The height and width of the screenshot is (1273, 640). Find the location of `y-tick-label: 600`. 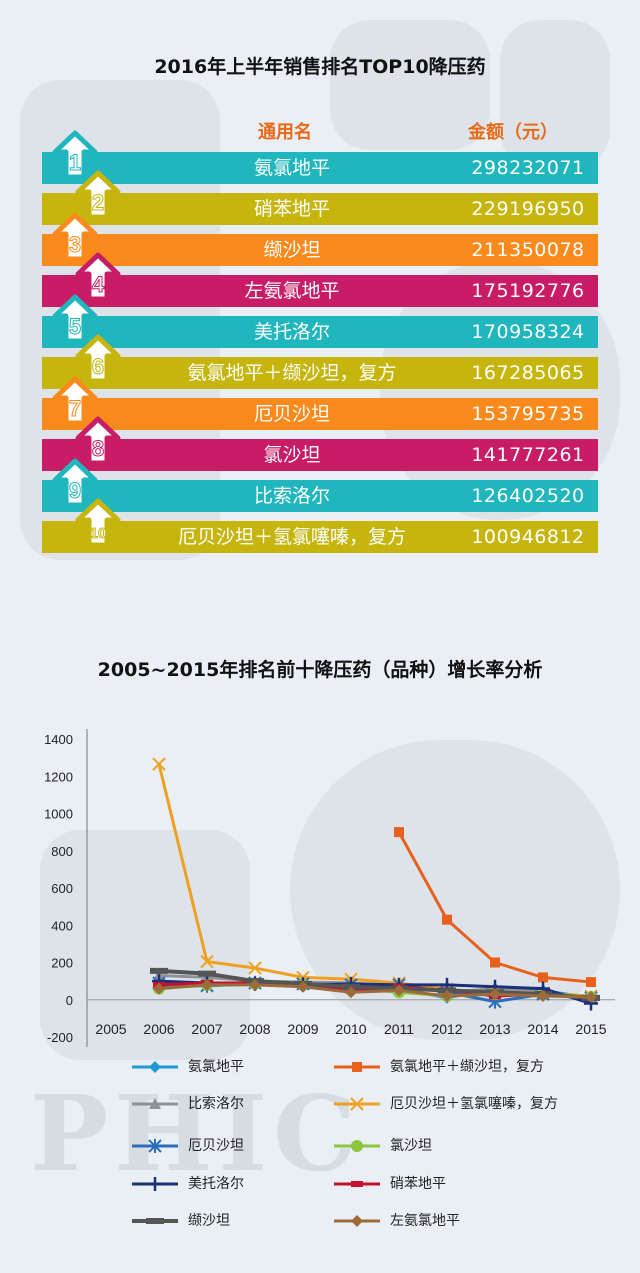

y-tick-label: 600 is located at coordinates (62, 888).